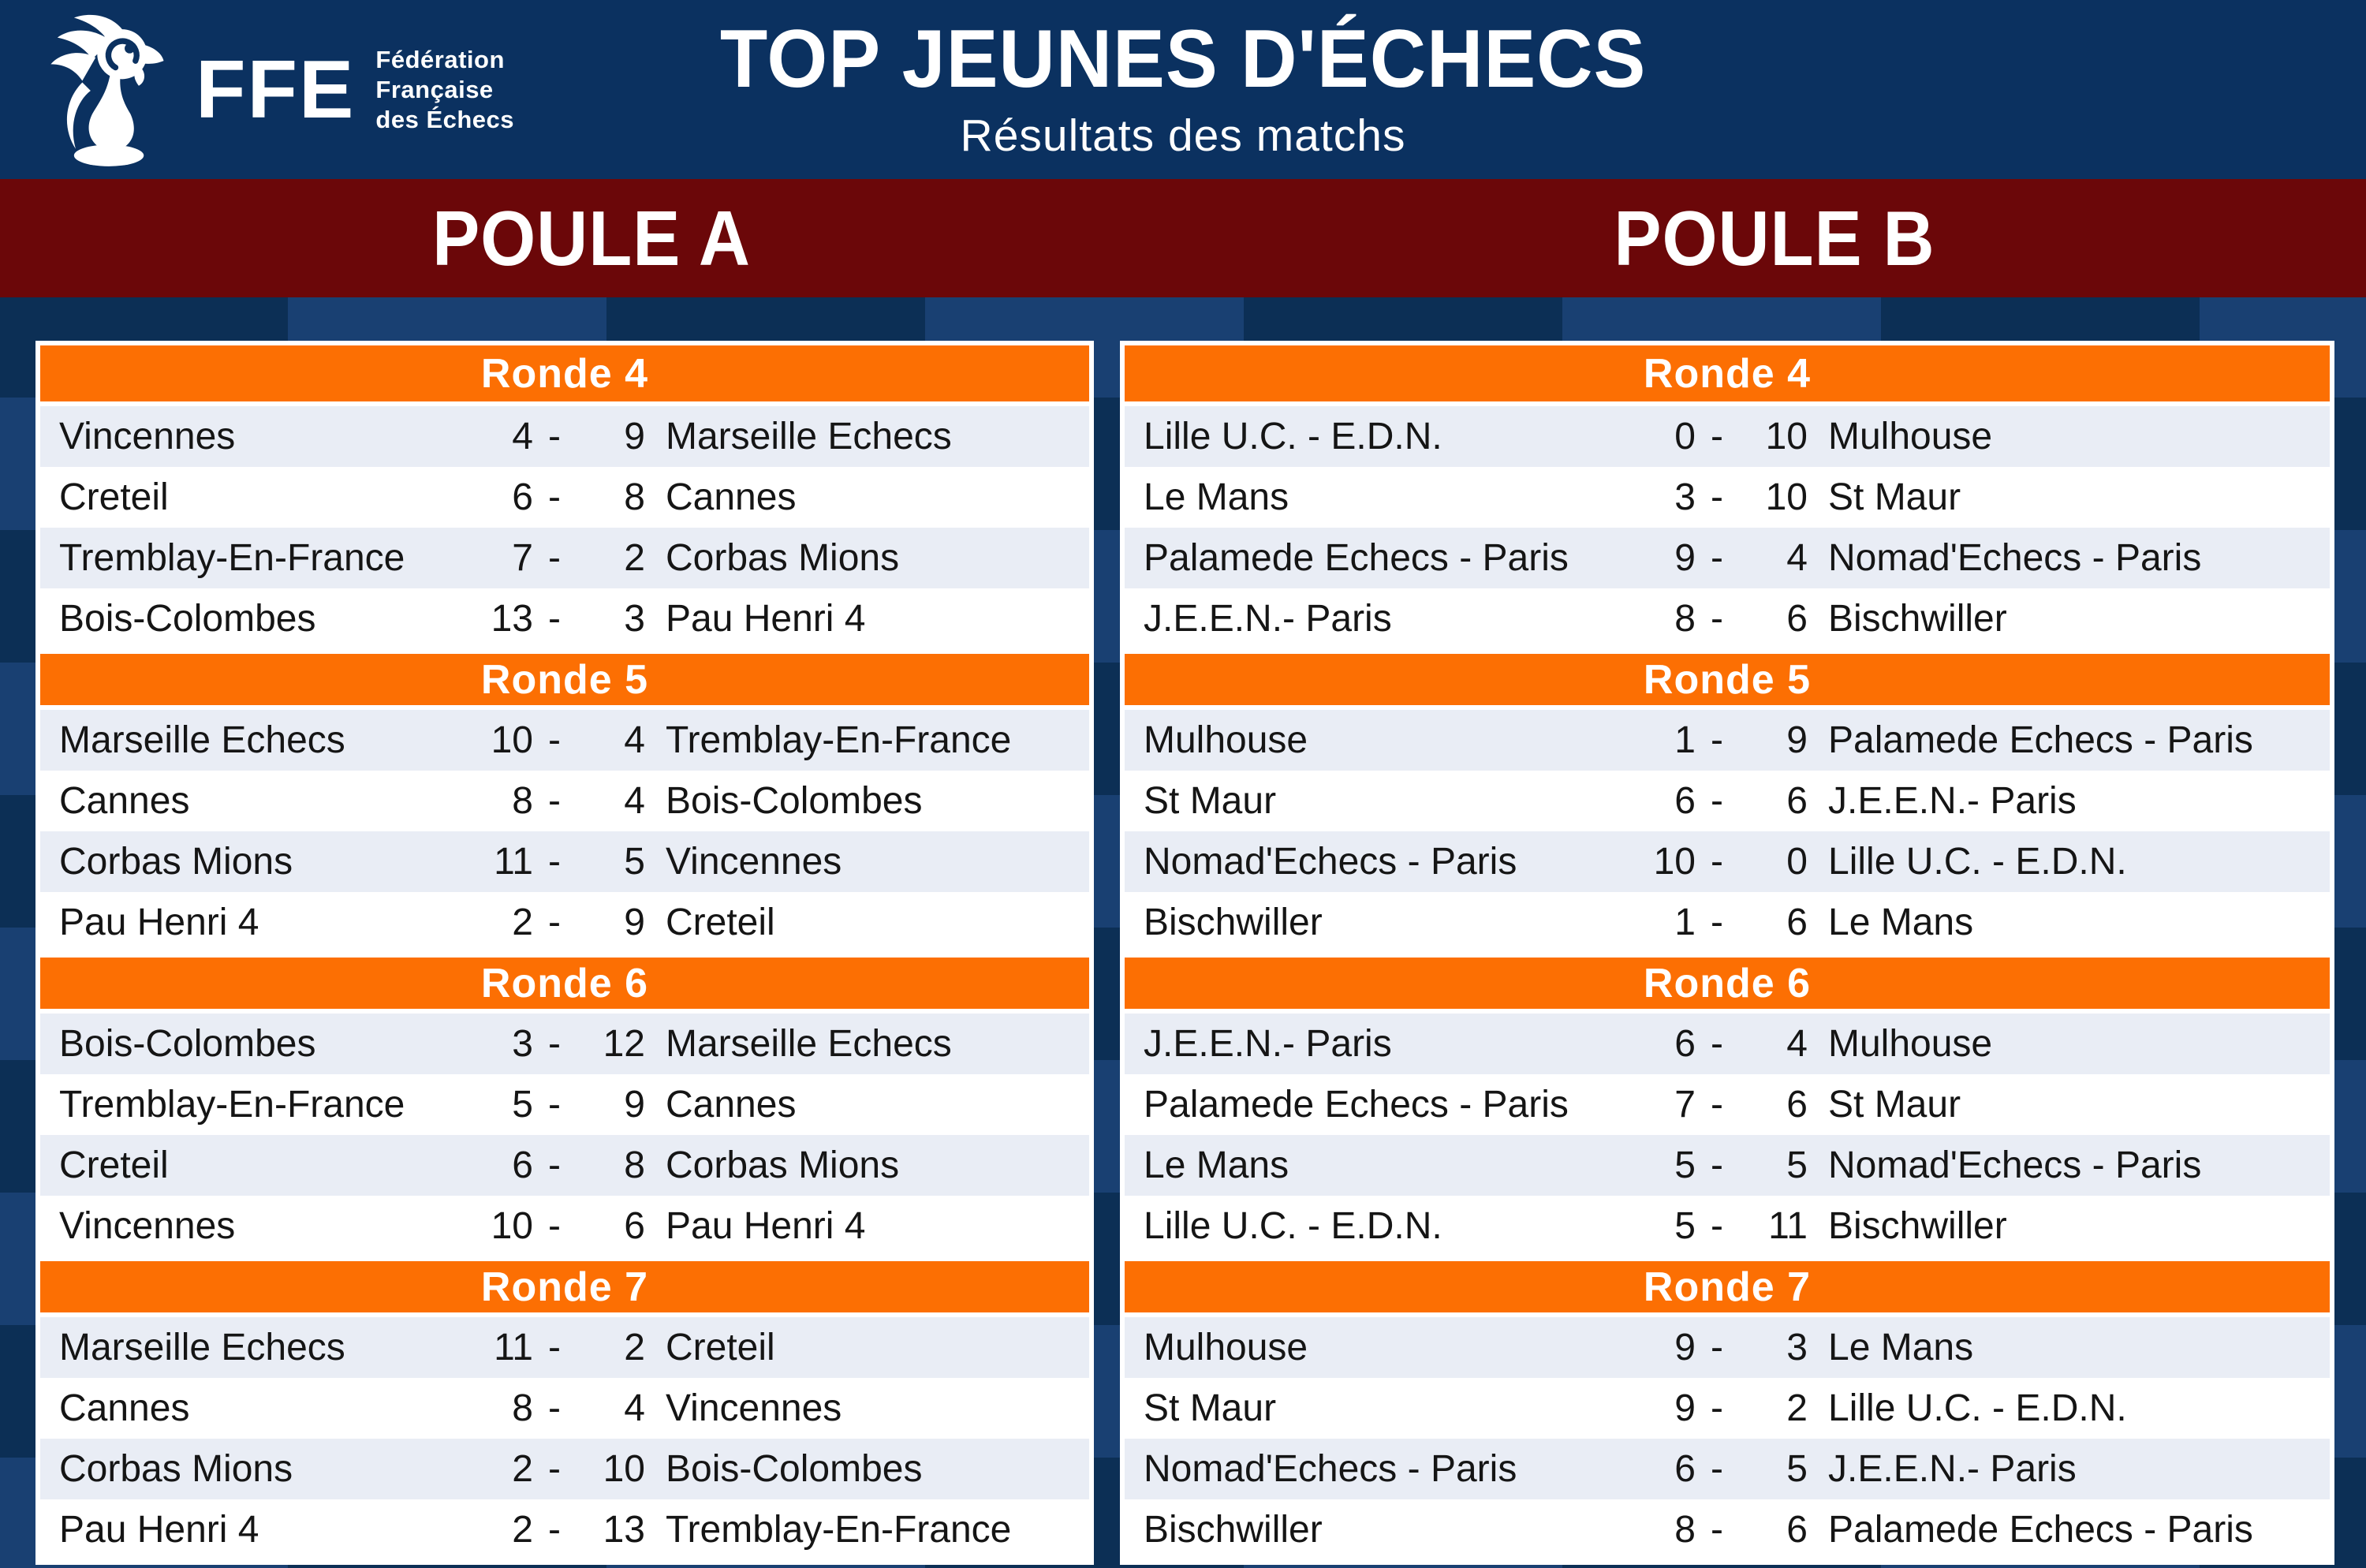 Image resolution: width=2366 pixels, height=1568 pixels. What do you see at coordinates (1774, 238) in the screenshot?
I see `pool-b-label: POULE B` at bounding box center [1774, 238].